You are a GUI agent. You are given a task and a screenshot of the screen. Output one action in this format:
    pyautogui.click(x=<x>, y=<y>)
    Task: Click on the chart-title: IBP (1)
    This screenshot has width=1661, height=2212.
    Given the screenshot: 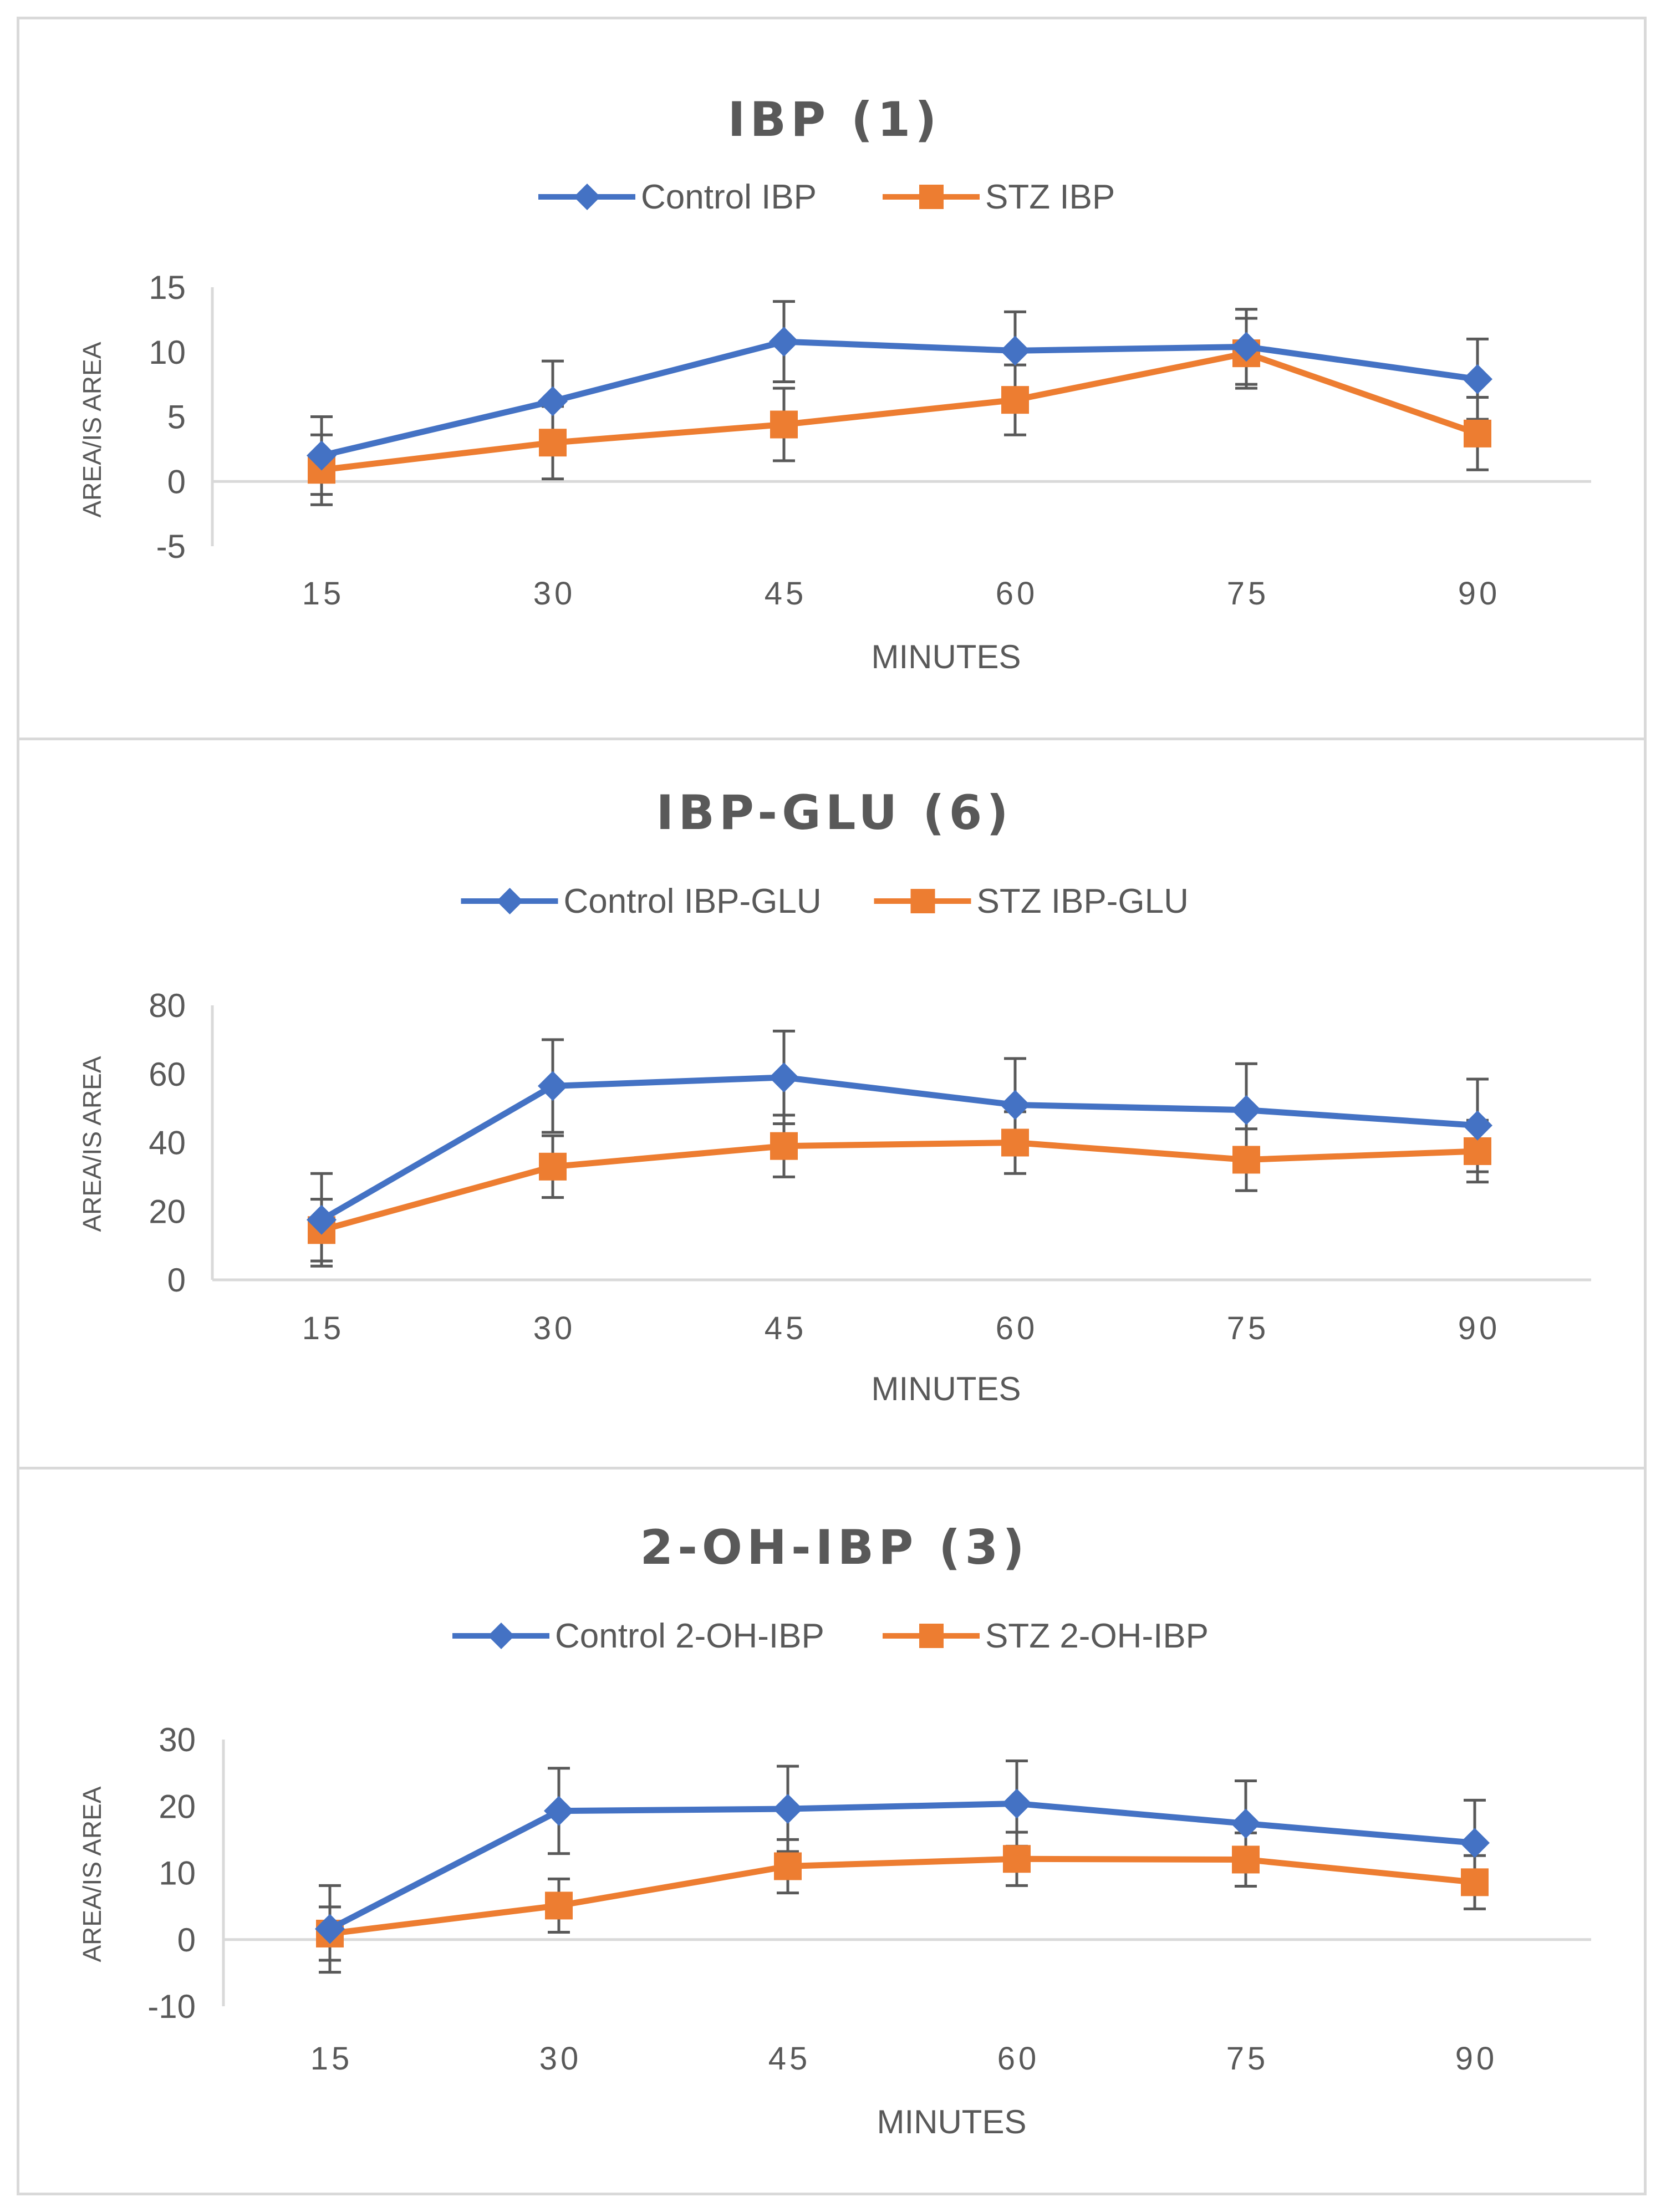 What is the action you would take?
    pyautogui.click(x=834, y=120)
    